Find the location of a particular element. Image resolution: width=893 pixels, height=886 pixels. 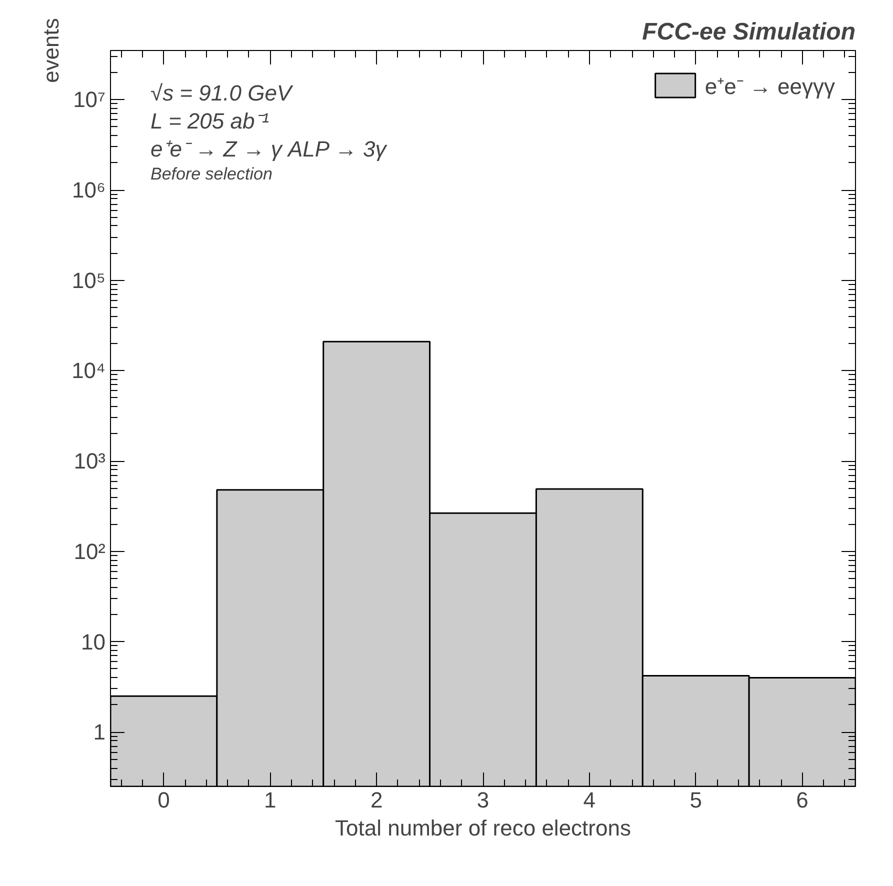

y-tick-label: 10⁴ is located at coordinates (89, 371).